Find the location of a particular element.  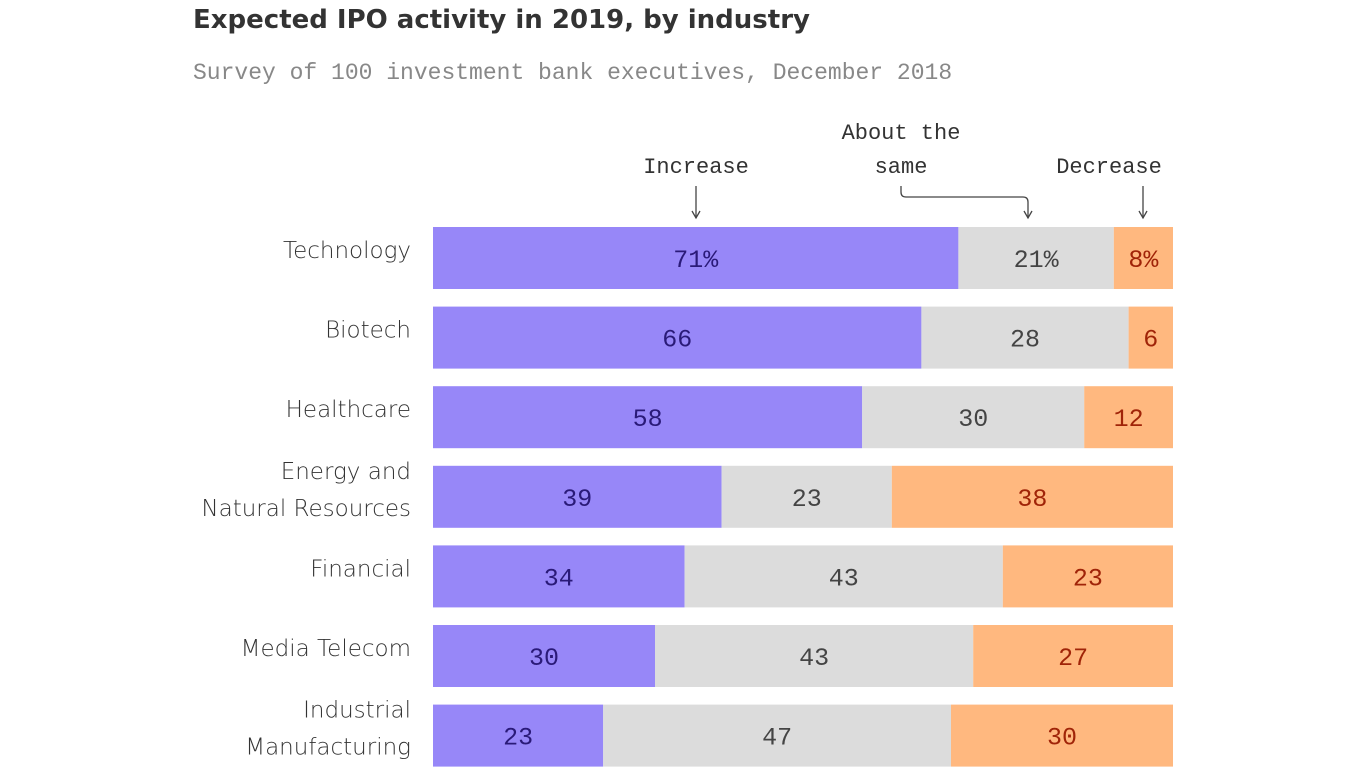

bar-row: 23 47 30 Industrial Manufacturing is located at coordinates (709, 732).